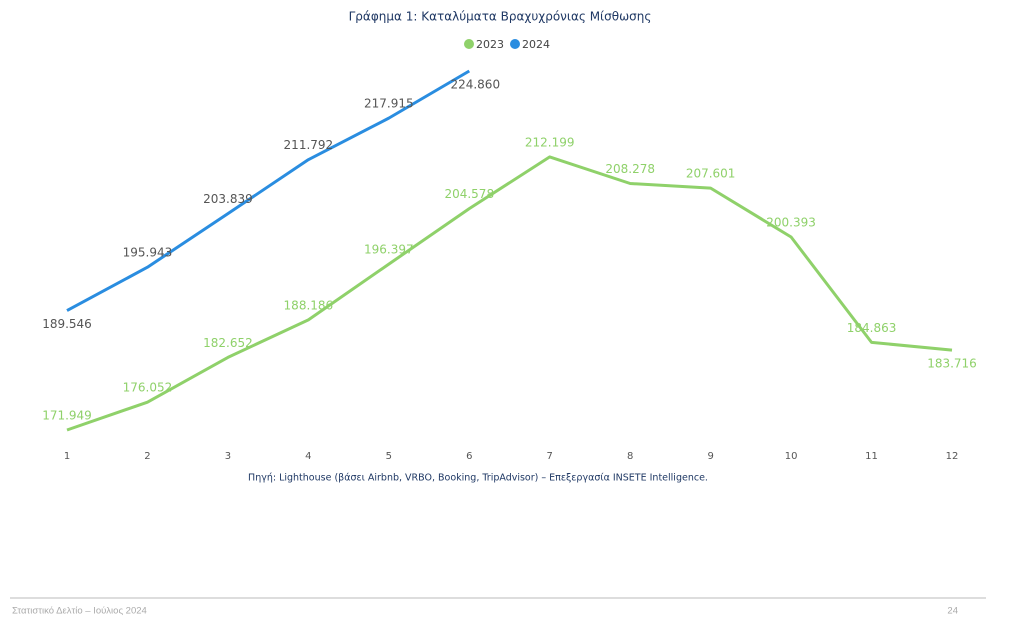 This screenshot has height=630, width=1024. Describe the element at coordinates (630, 456) in the screenshot. I see `x-tick-label: 8` at that location.